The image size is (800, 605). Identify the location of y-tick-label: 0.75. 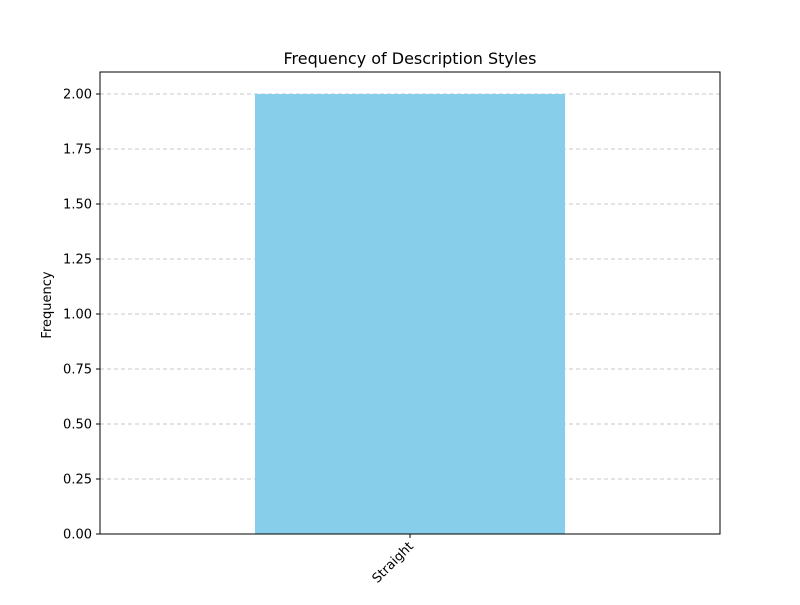
(77, 370).